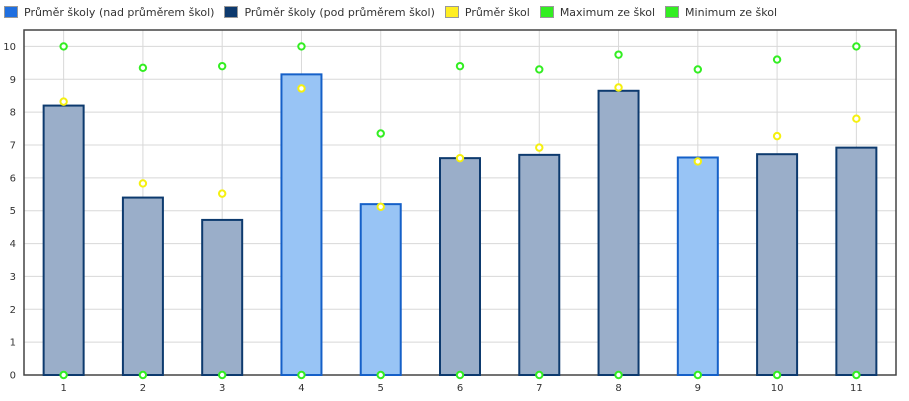  Describe the element at coordinates (381, 388) in the screenshot. I see `x-tick-label: 5` at that location.